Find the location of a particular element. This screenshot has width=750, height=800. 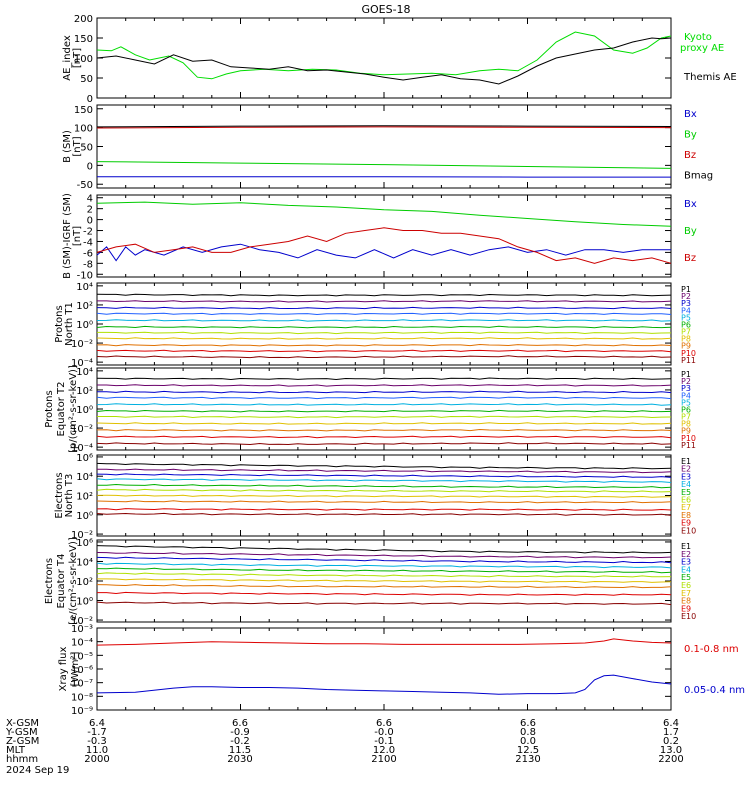

orbit-value: 12.0 is located at coordinates (384, 750).